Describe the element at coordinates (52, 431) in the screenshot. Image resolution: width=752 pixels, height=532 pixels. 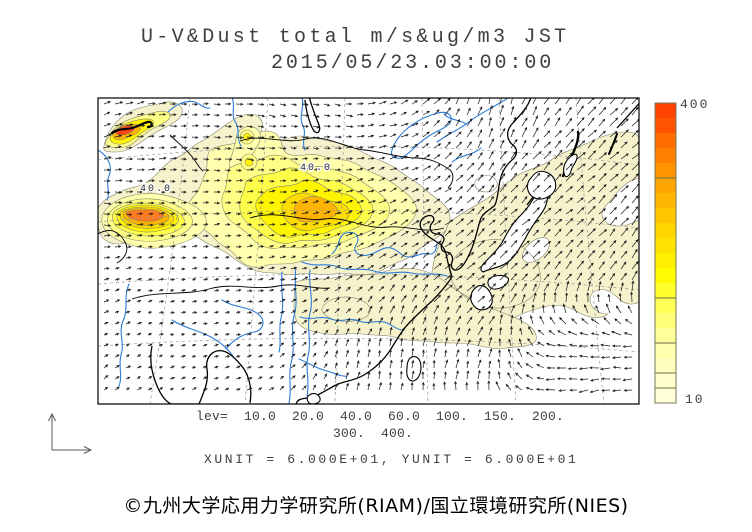
I see `y-axis-arrow` at that location.